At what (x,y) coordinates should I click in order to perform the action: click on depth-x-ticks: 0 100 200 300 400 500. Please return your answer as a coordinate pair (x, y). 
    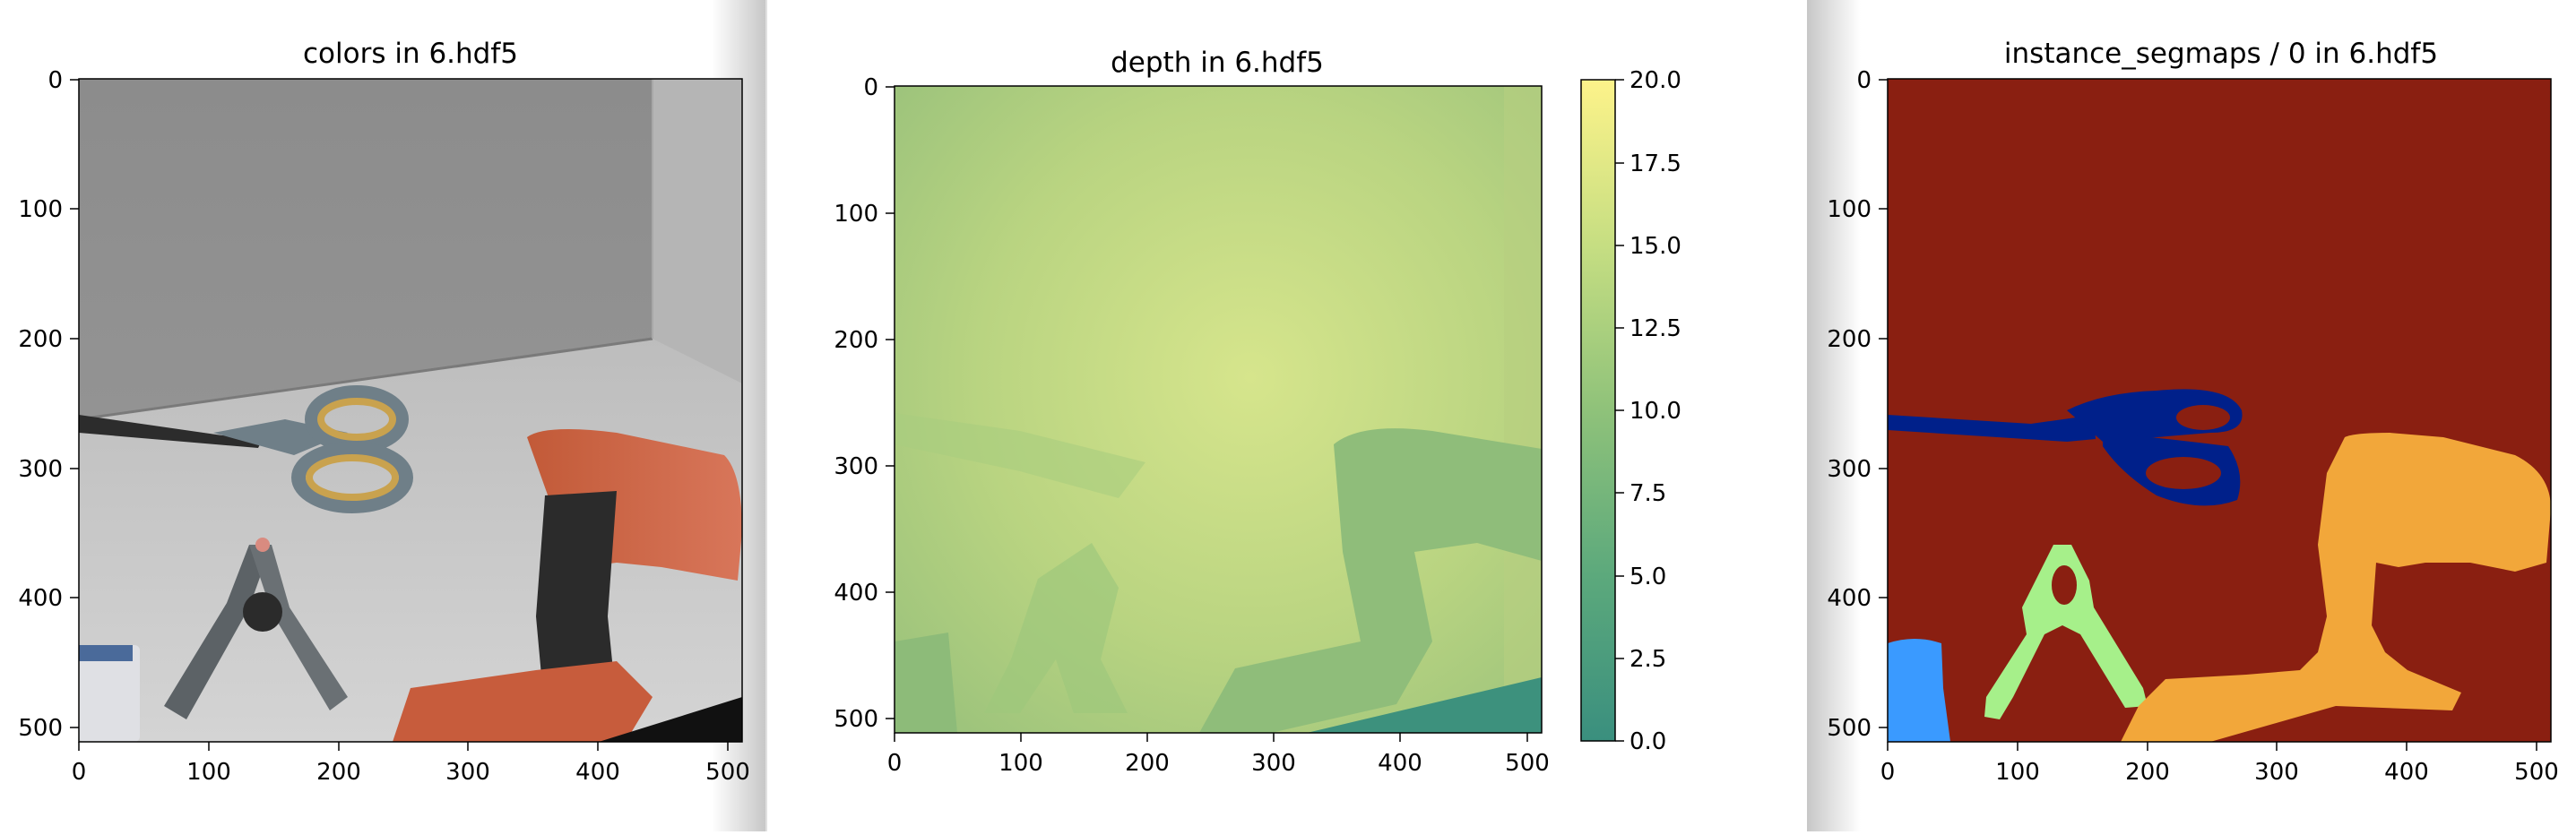
    Looking at the image, I should click on (1218, 755).